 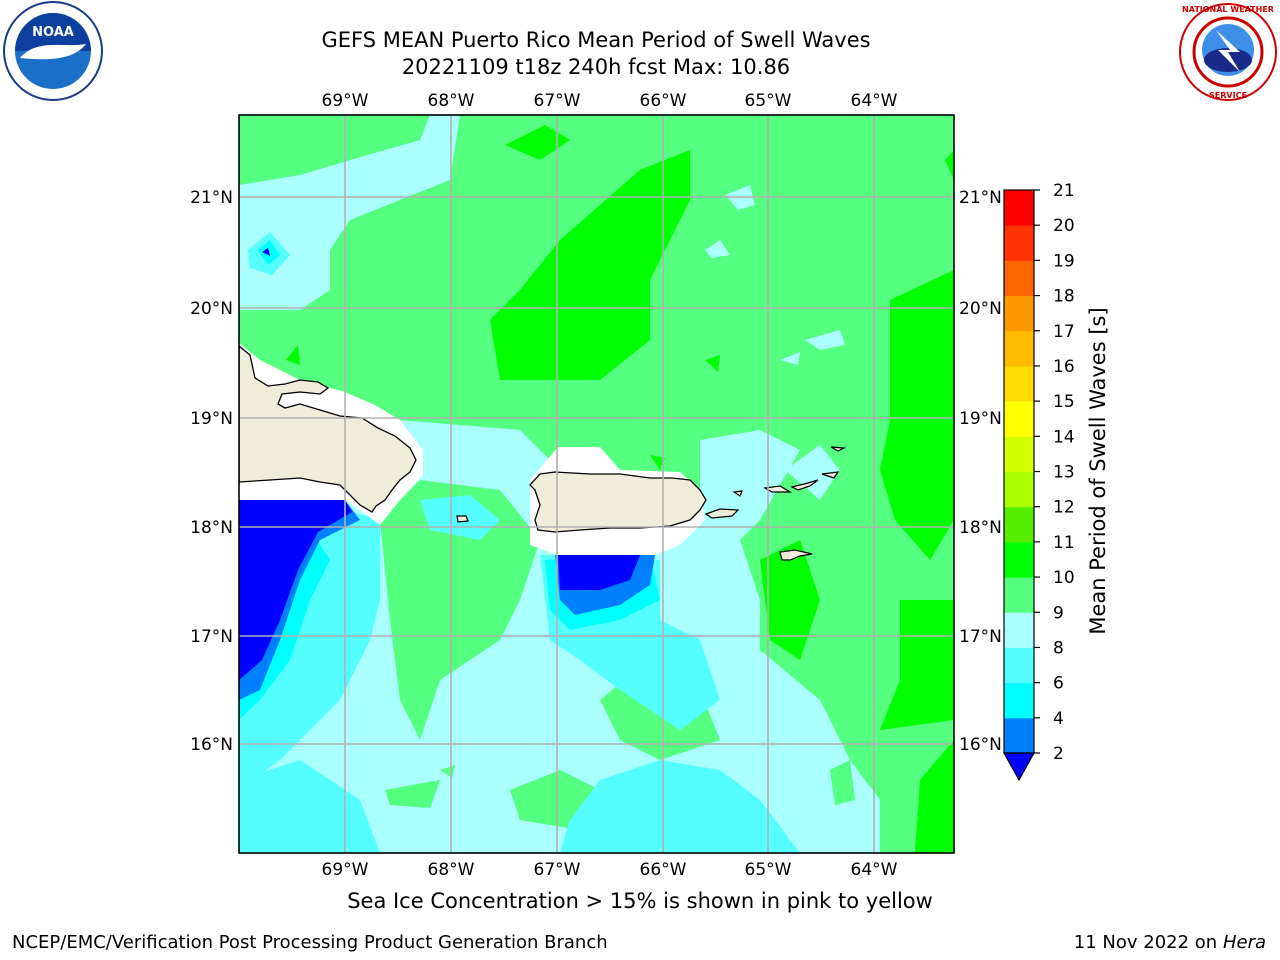 I want to click on colorbar-tick-label: 8, so click(x=1058, y=648).